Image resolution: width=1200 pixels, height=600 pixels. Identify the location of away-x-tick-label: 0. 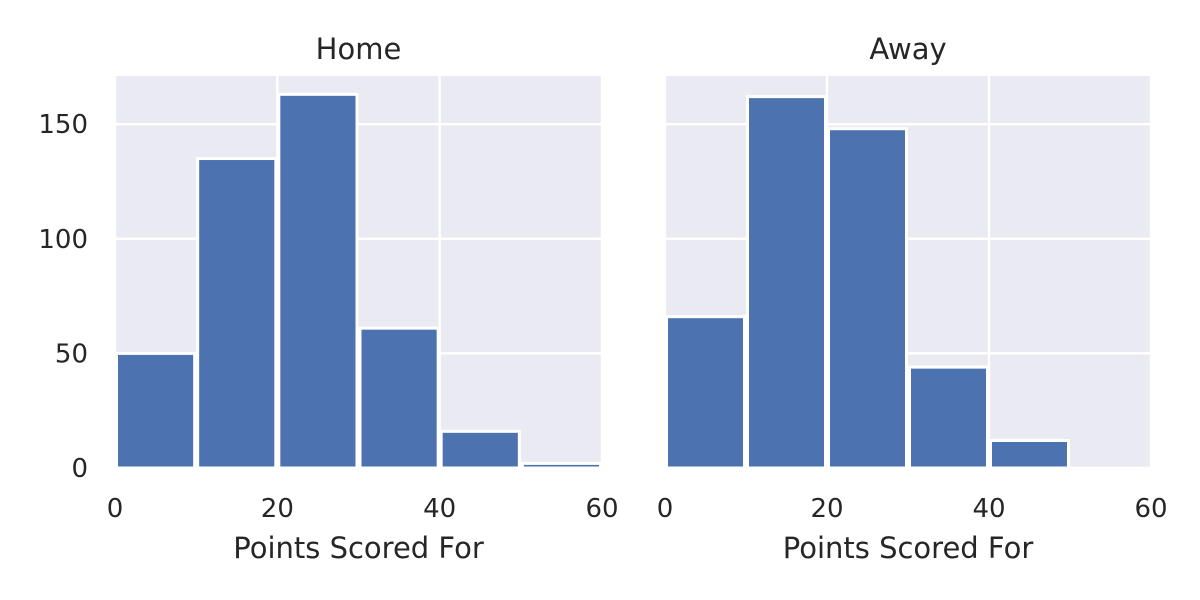
(665, 509).